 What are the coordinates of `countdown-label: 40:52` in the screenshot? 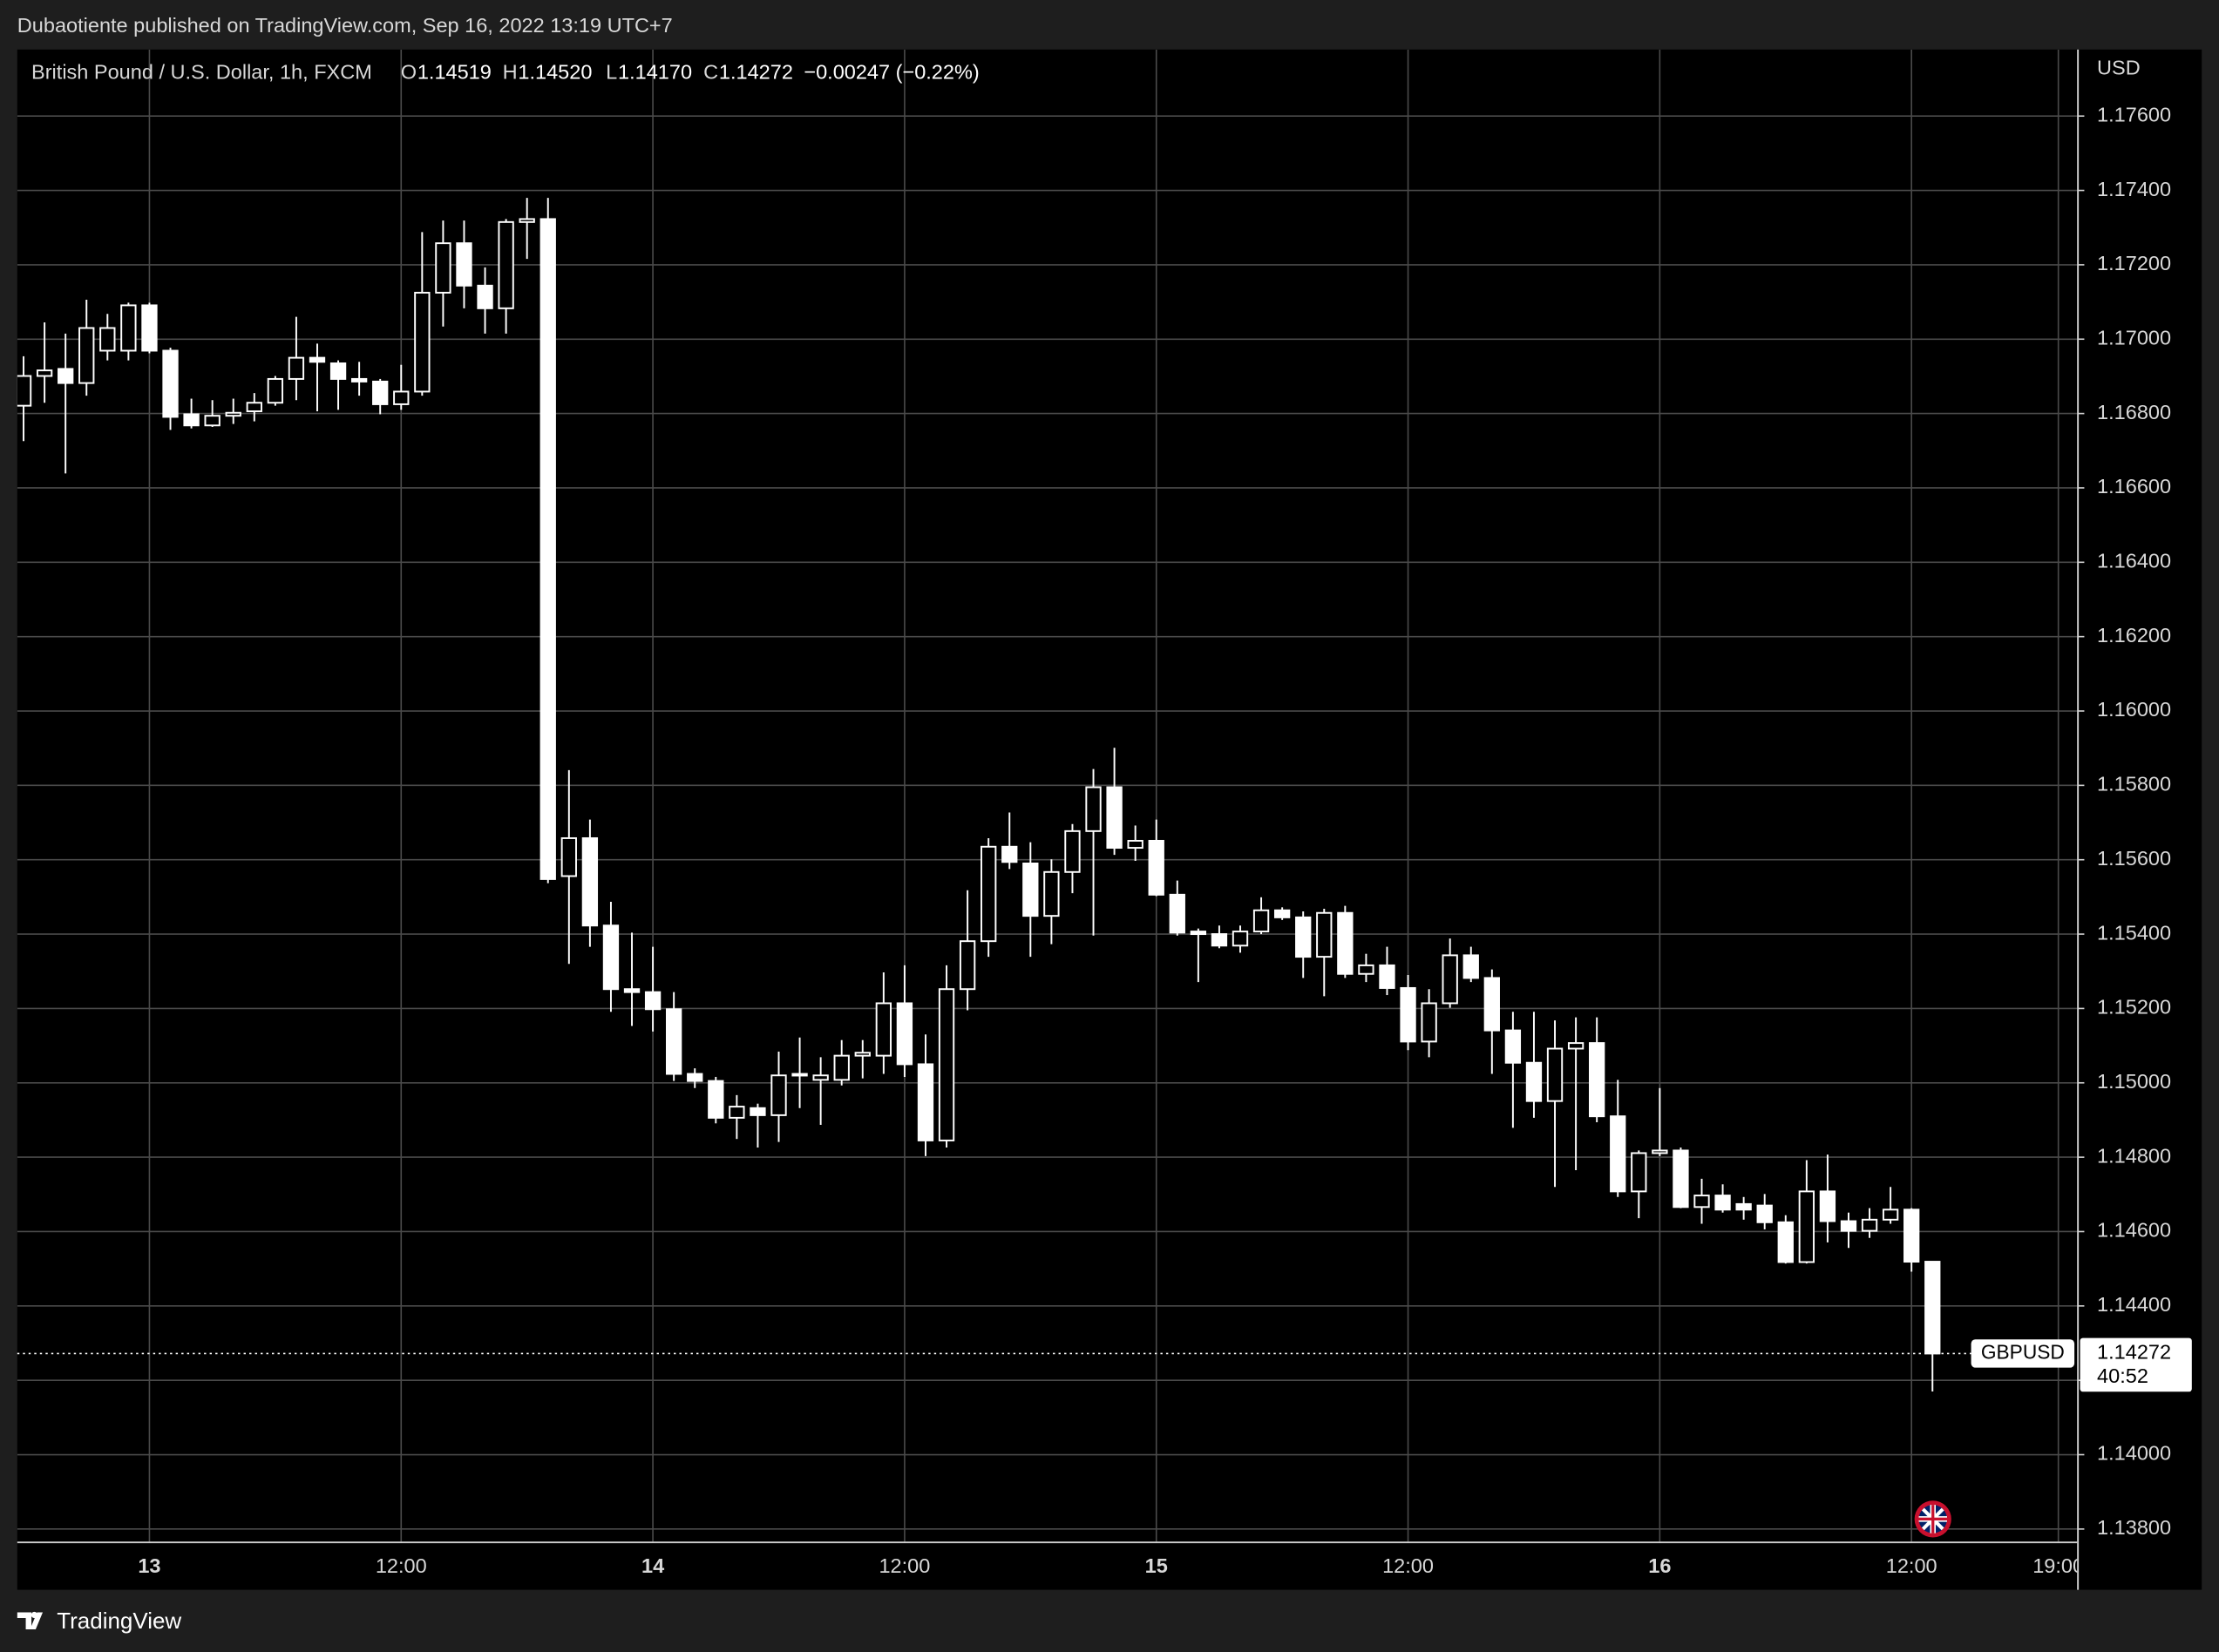 It's located at (2122, 1375).